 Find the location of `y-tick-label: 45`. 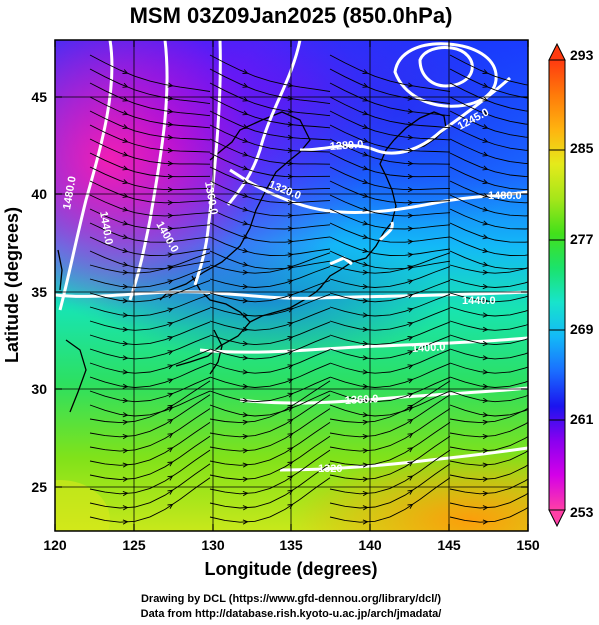

y-tick-label: 45 is located at coordinates (39, 97).